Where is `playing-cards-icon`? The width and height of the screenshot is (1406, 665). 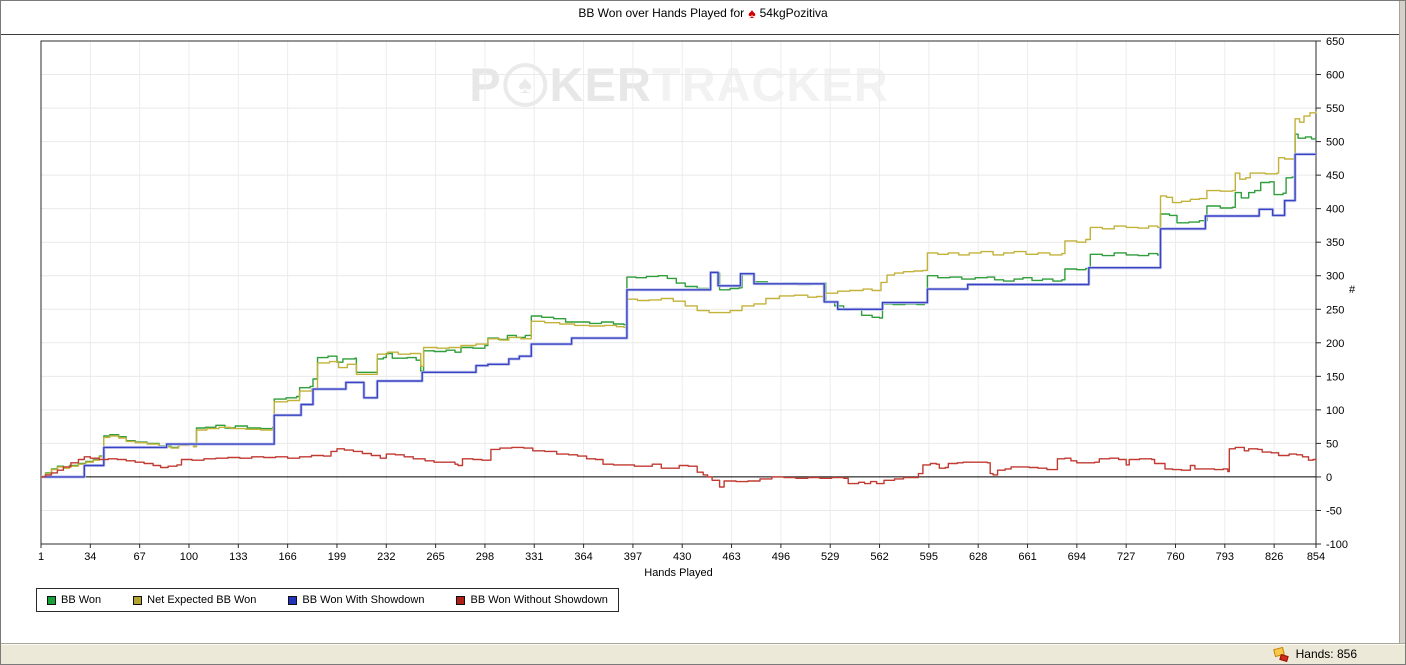
playing-cards-icon is located at coordinates (1280, 654).